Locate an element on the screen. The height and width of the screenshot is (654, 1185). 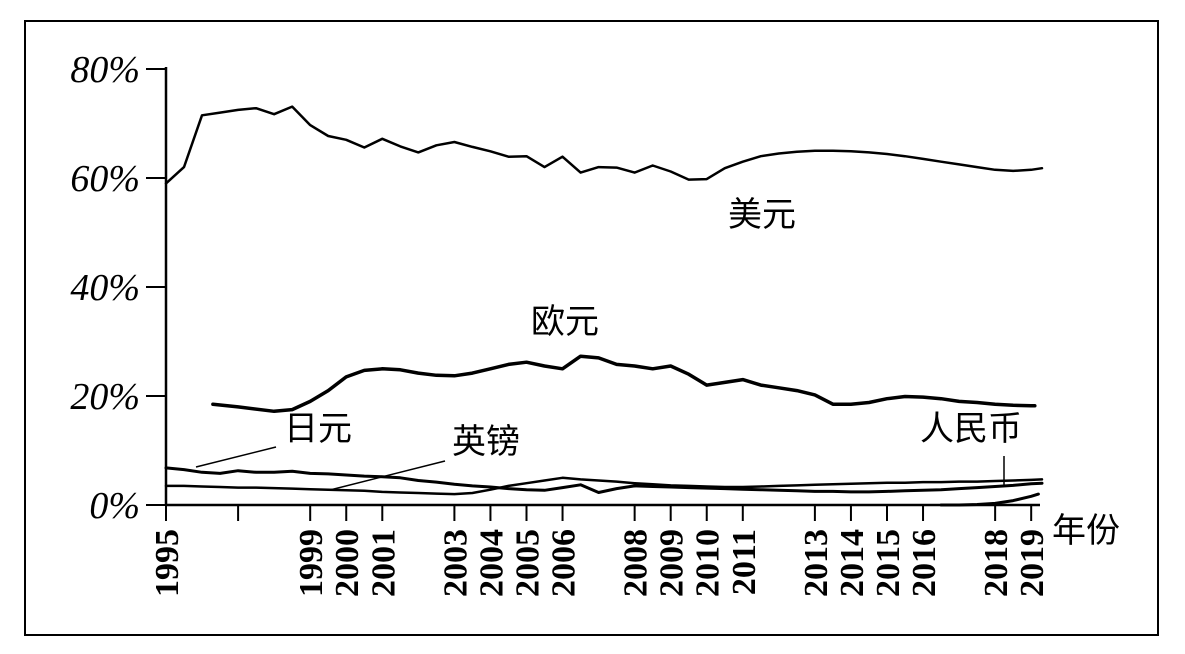
x-tick-label: 2018 is located at coordinates (996, 563).